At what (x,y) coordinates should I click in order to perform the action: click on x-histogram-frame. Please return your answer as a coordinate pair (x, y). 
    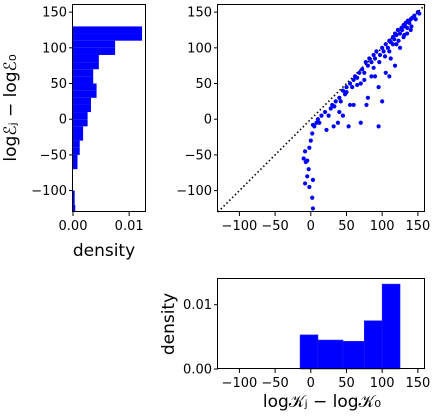
    Looking at the image, I should click on (321, 323).